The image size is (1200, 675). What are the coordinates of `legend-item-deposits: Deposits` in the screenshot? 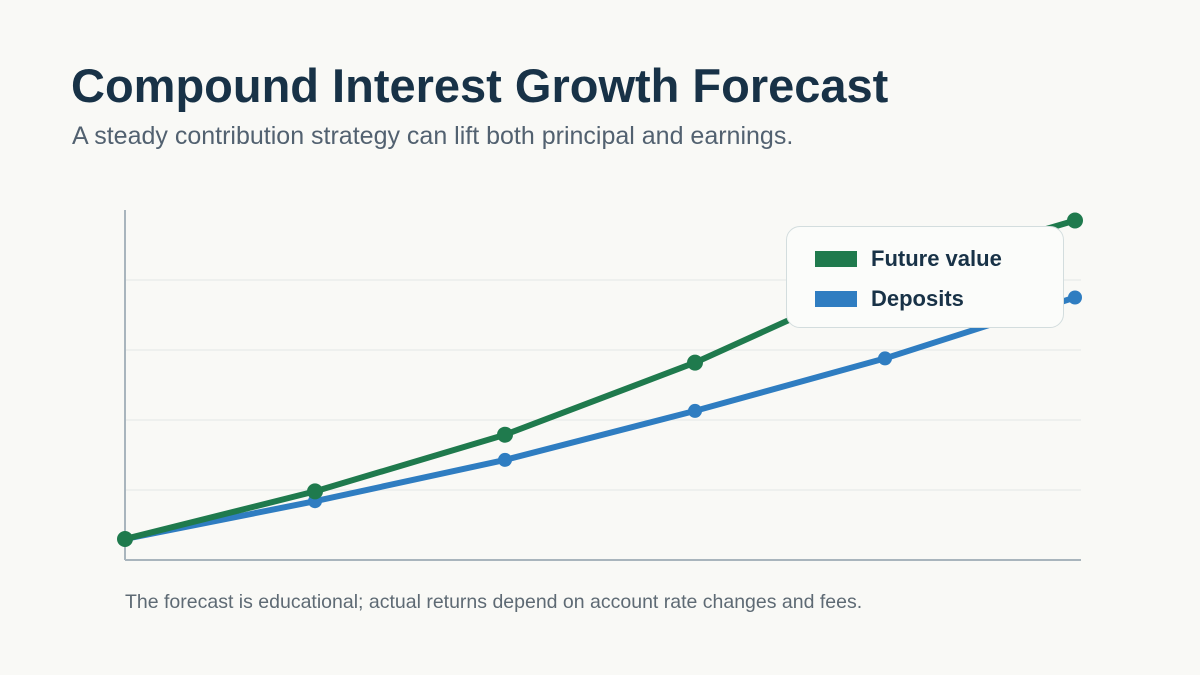 It's located at (889, 299).